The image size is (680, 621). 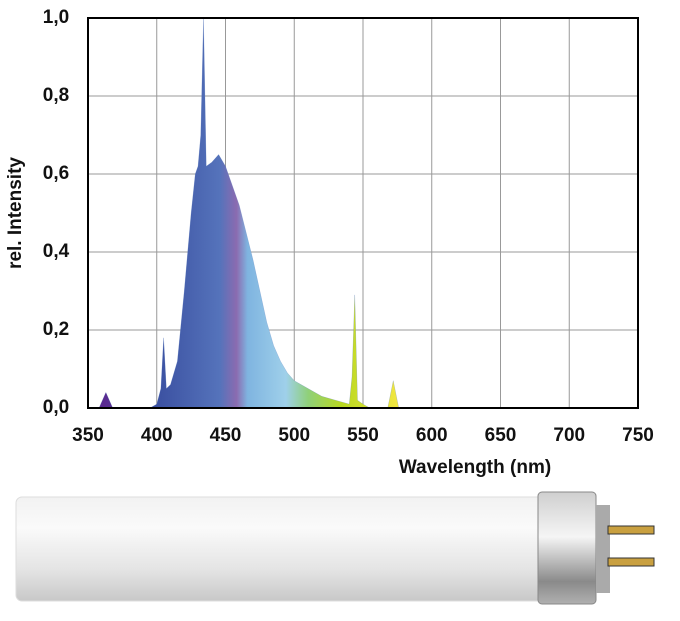 I want to click on y-tick-label: 0,8, so click(x=56, y=95).